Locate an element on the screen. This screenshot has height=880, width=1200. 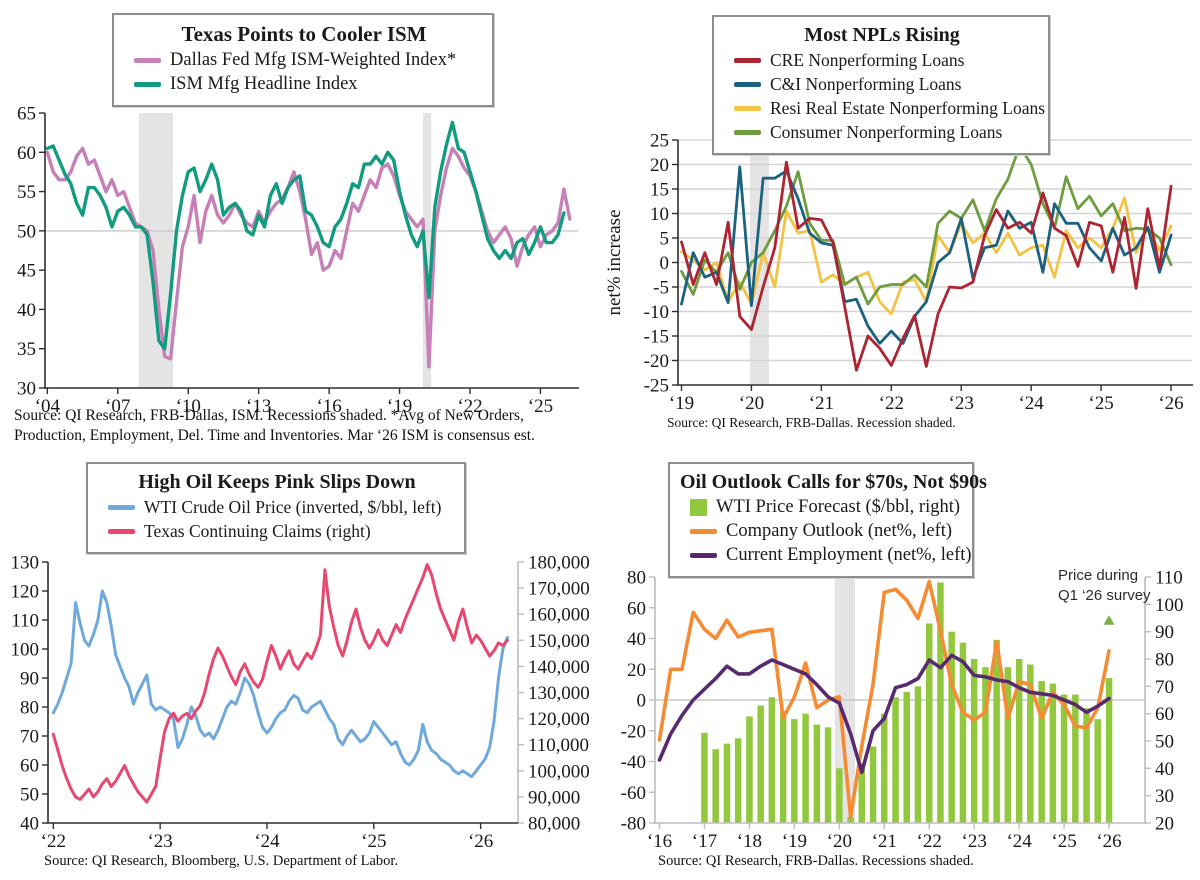
svg-text: 170,000 is located at coordinates (559, 589).